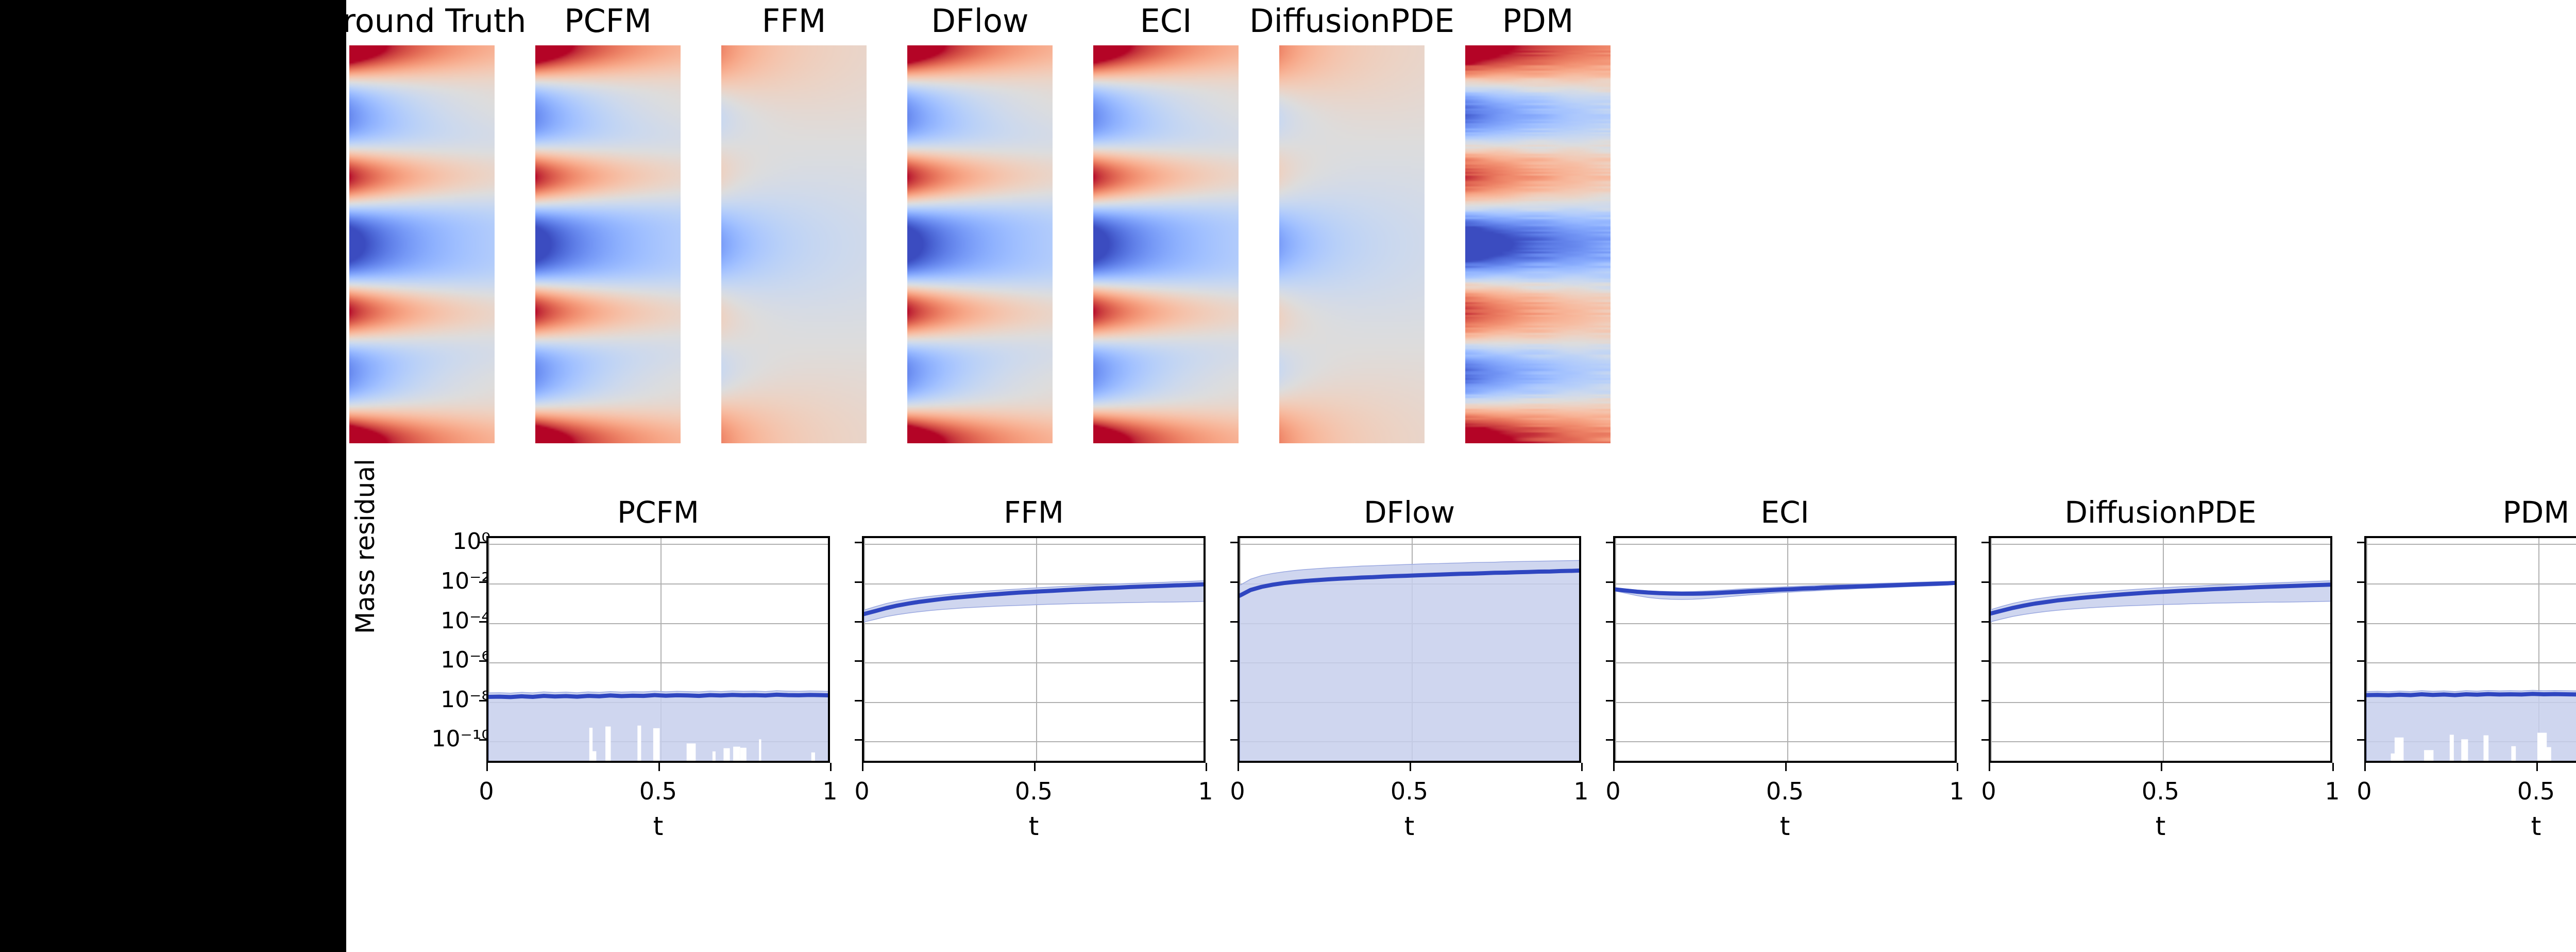  I want to click on heatmap-panel-title: DiffusionPDE, so click(1352, 21).